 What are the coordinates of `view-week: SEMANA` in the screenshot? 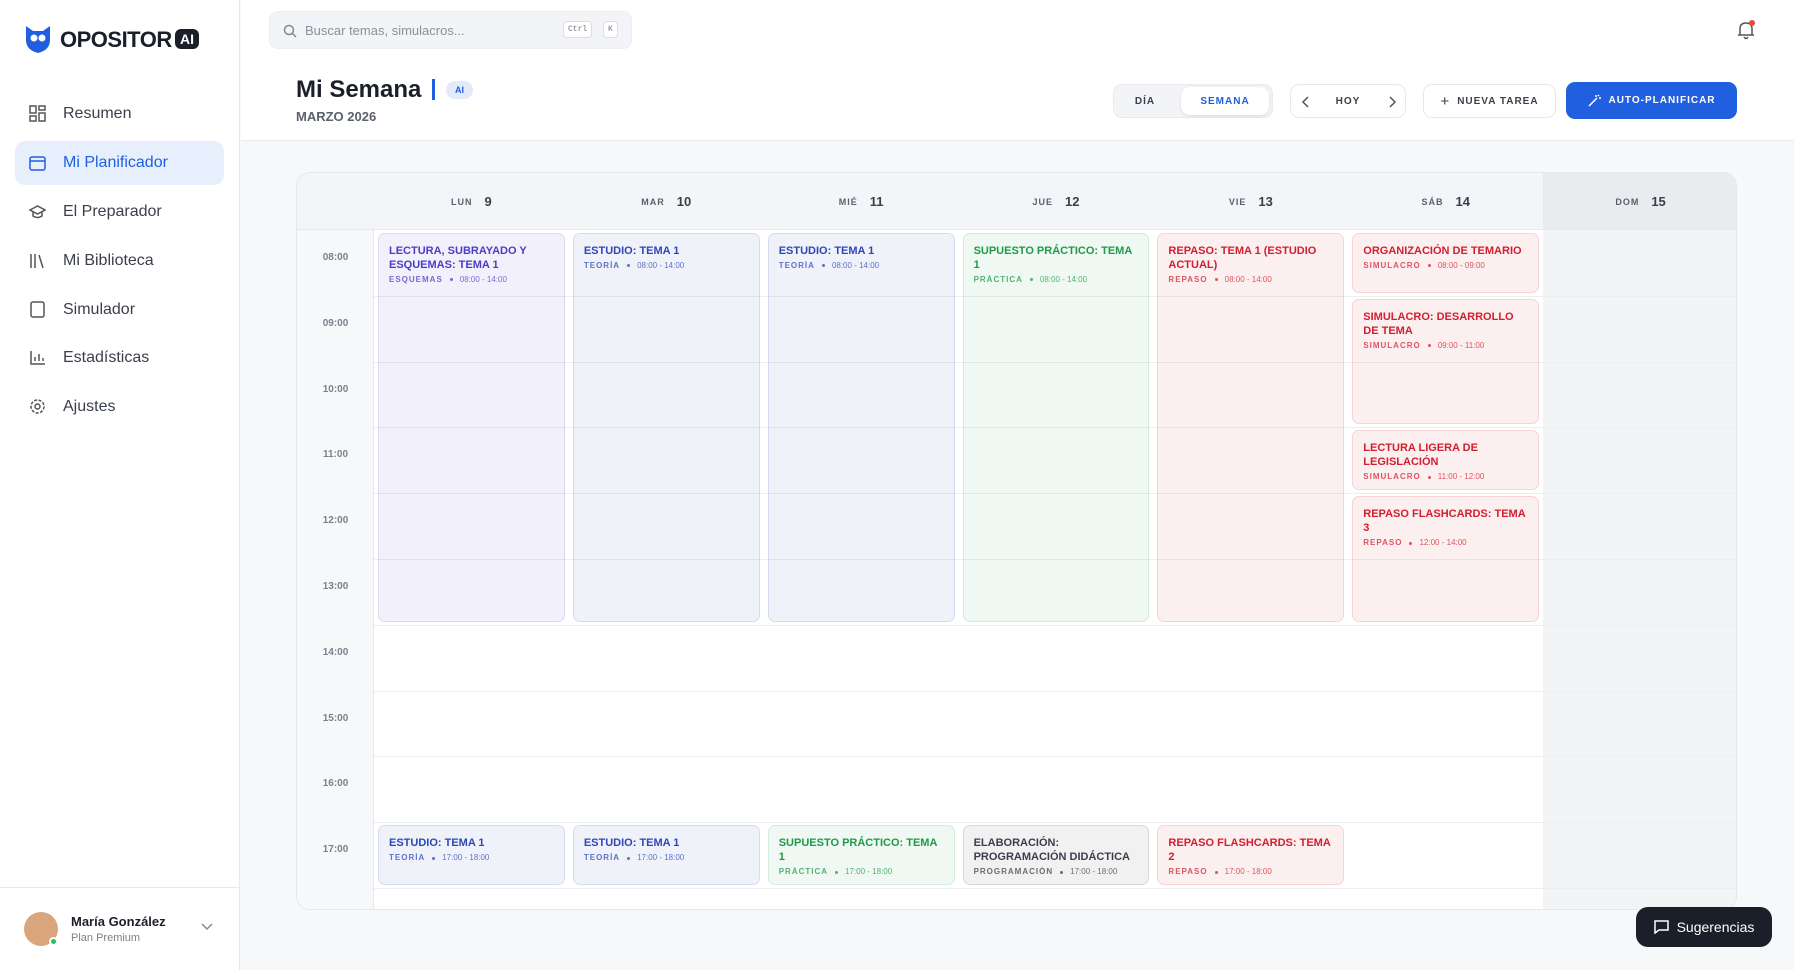 It's located at (1225, 101).